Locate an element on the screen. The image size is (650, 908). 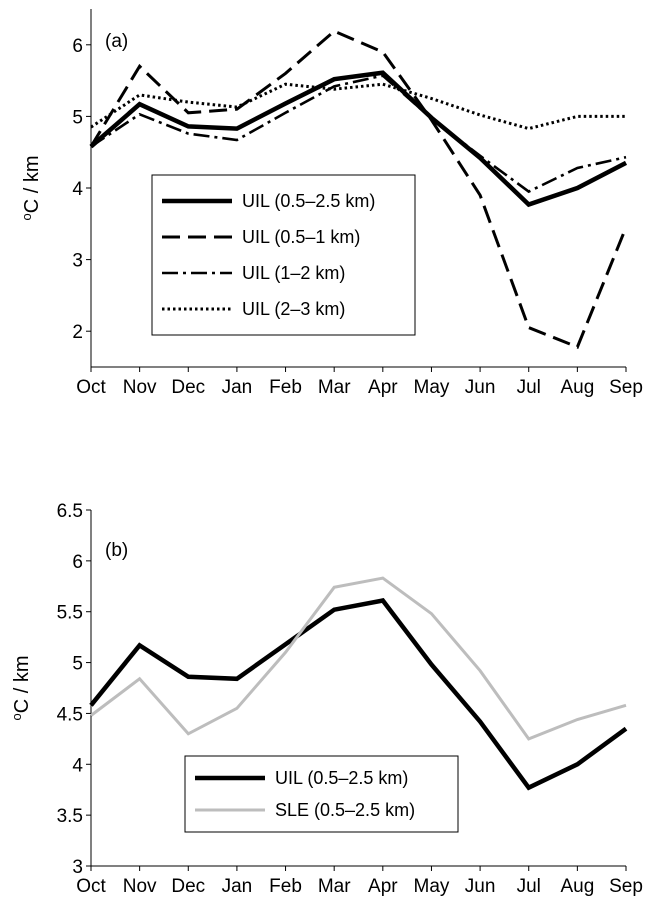
legend-label-2: UIL (0.5–1 km) is located at coordinates (301, 237).